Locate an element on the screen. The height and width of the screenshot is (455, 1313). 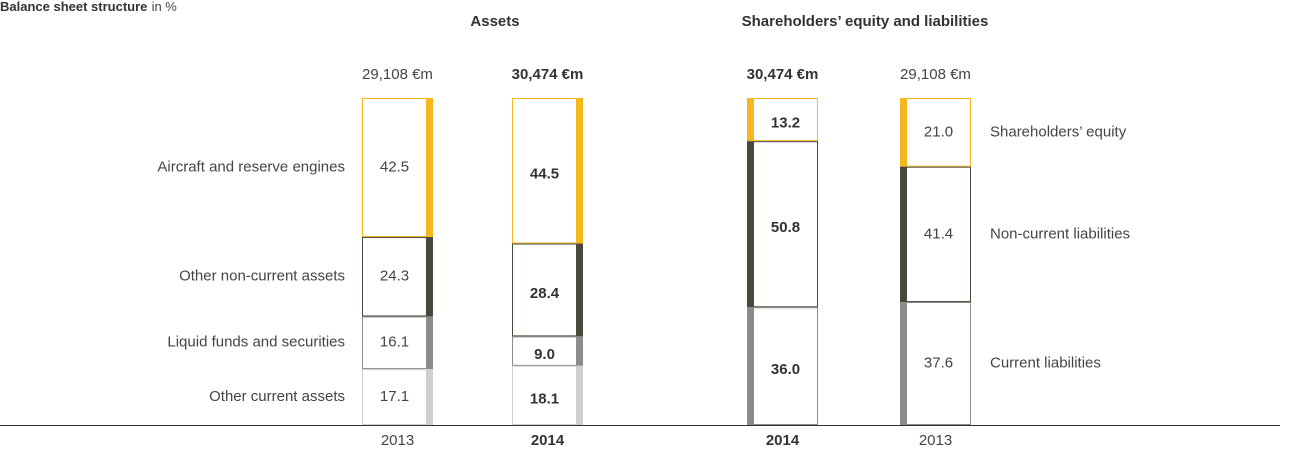
value-label: 16.1 is located at coordinates (394, 342).